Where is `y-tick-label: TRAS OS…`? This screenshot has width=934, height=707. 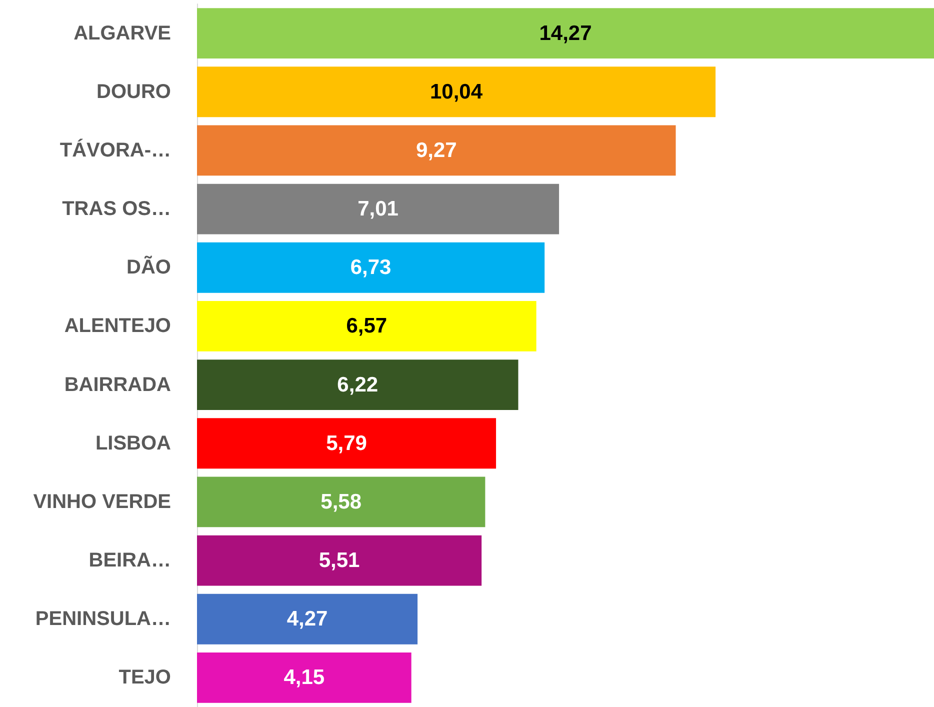
y-tick-label: TRAS OS… is located at coordinates (116, 209).